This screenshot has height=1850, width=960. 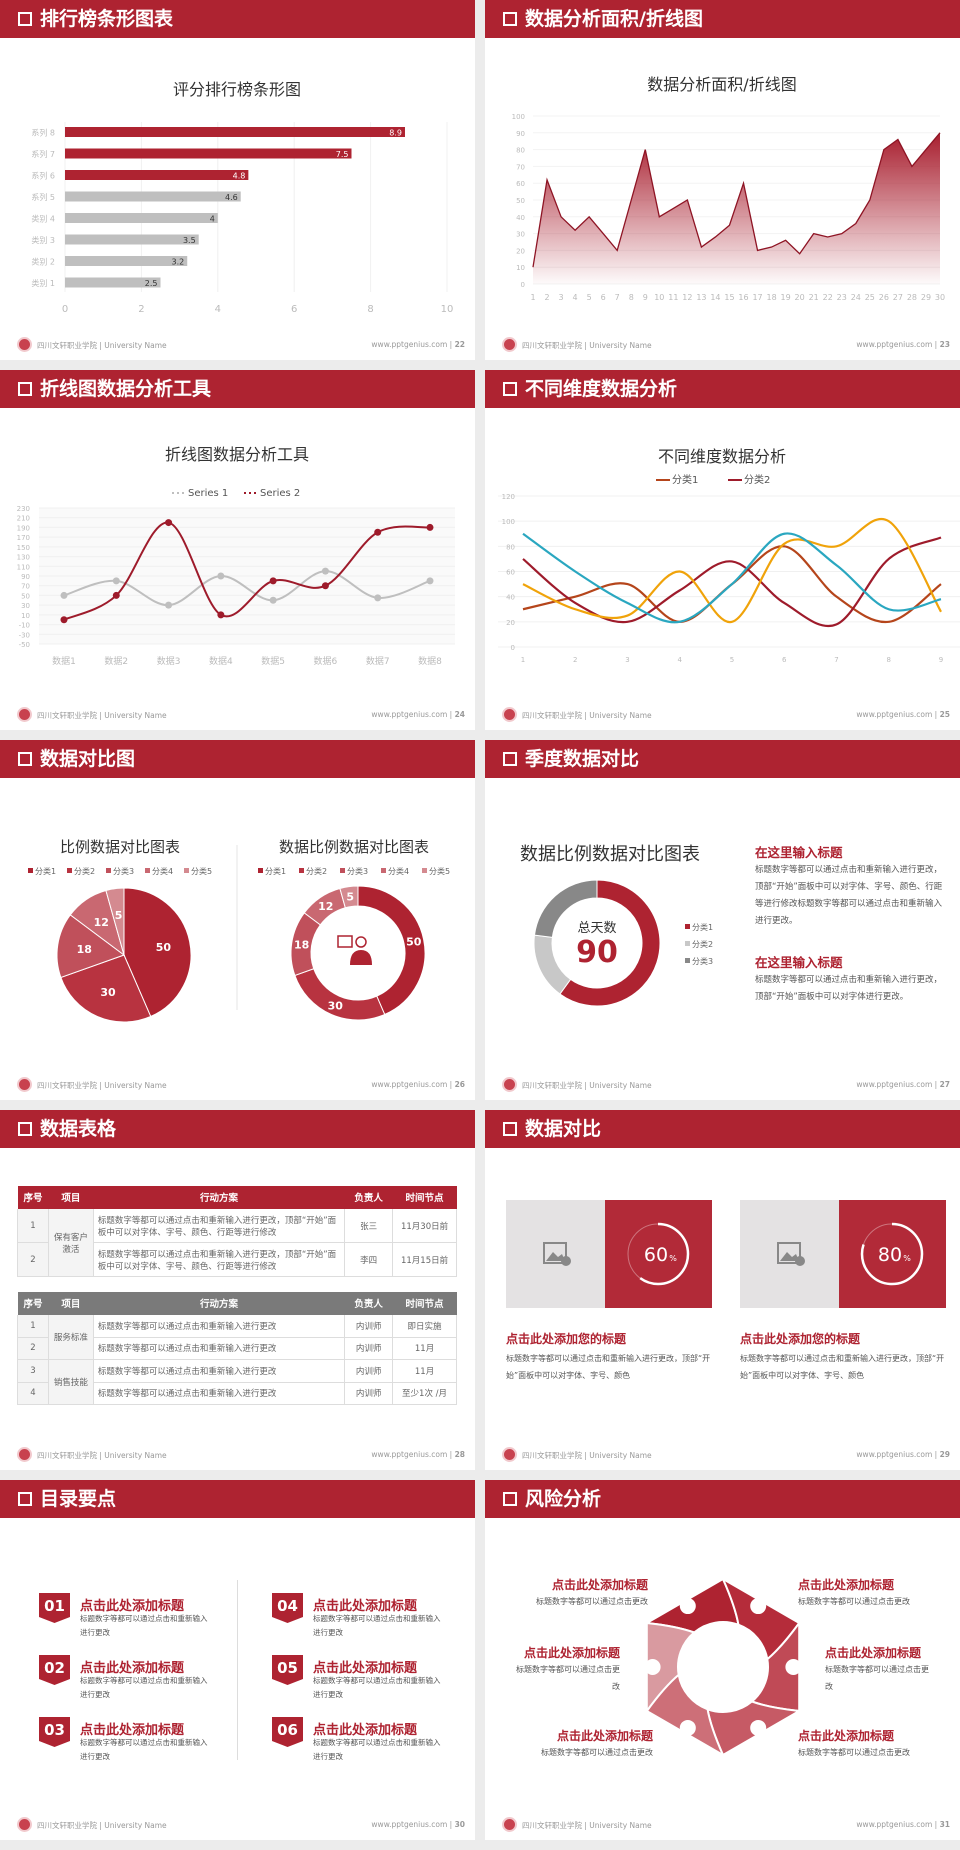 What do you see at coordinates (828, 297) in the screenshot?
I see `x-tick-label: 22` at bounding box center [828, 297].